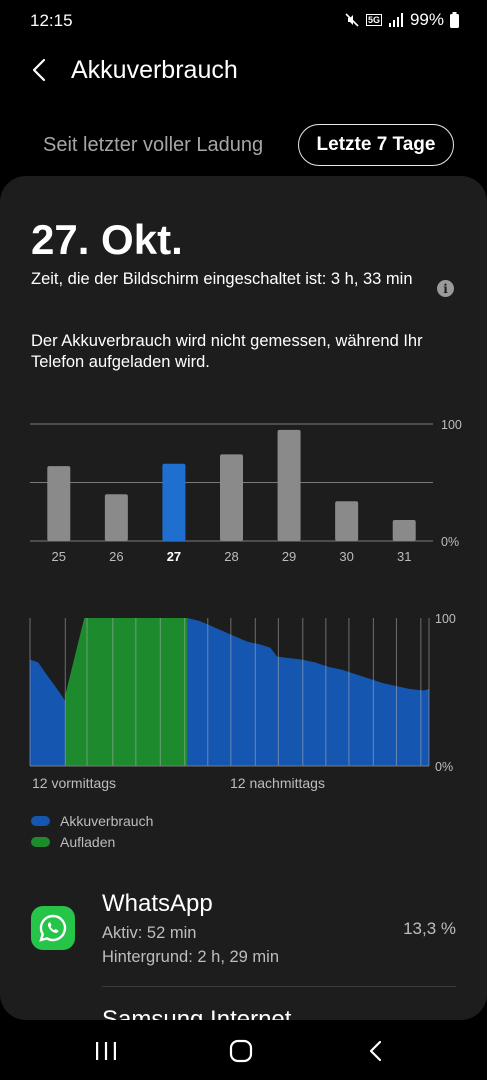  I want to click on legend-item-charging: Aufladen, so click(92, 841).